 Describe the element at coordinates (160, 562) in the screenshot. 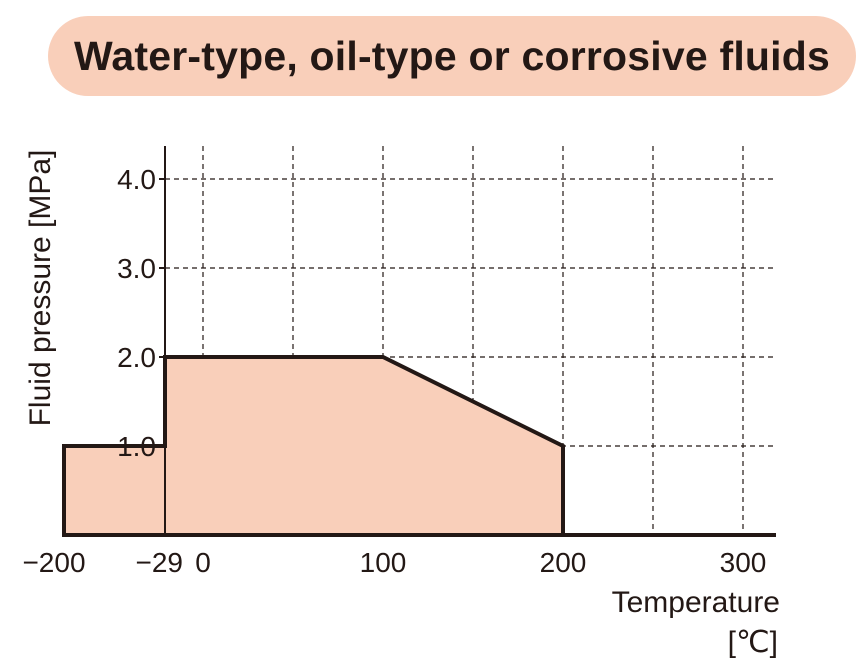

I see `x-tick-label: −29` at that location.